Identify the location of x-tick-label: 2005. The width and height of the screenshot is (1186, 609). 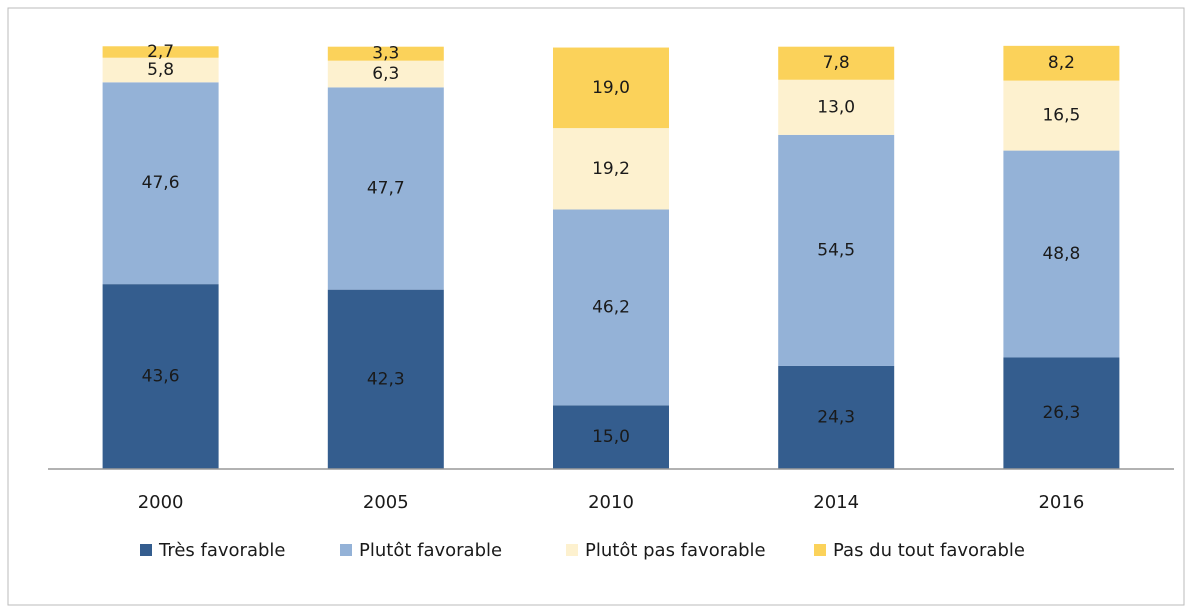
(386, 502).